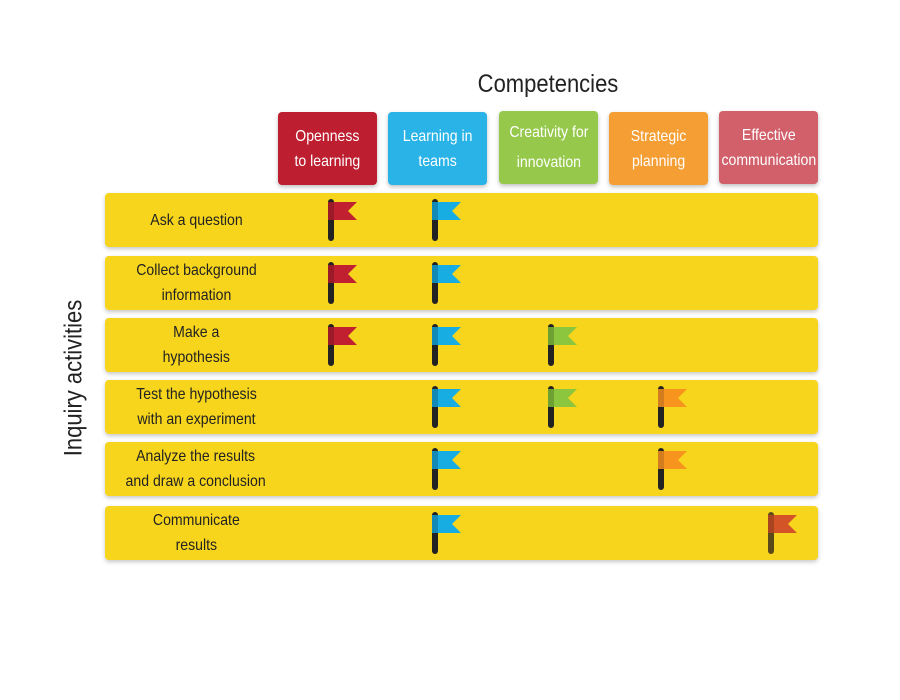 The width and height of the screenshot is (900, 700). What do you see at coordinates (437, 148) in the screenshot?
I see `competency-learning-teams: Learning in teams` at bounding box center [437, 148].